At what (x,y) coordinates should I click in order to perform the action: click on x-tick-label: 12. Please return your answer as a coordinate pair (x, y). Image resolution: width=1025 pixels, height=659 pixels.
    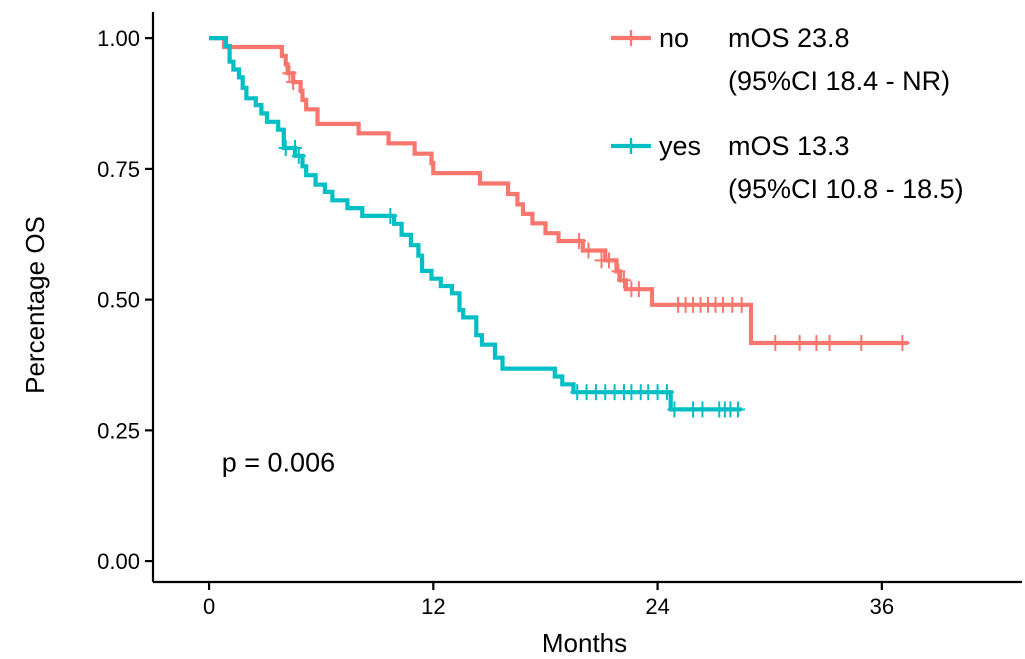
    Looking at the image, I should click on (433, 606).